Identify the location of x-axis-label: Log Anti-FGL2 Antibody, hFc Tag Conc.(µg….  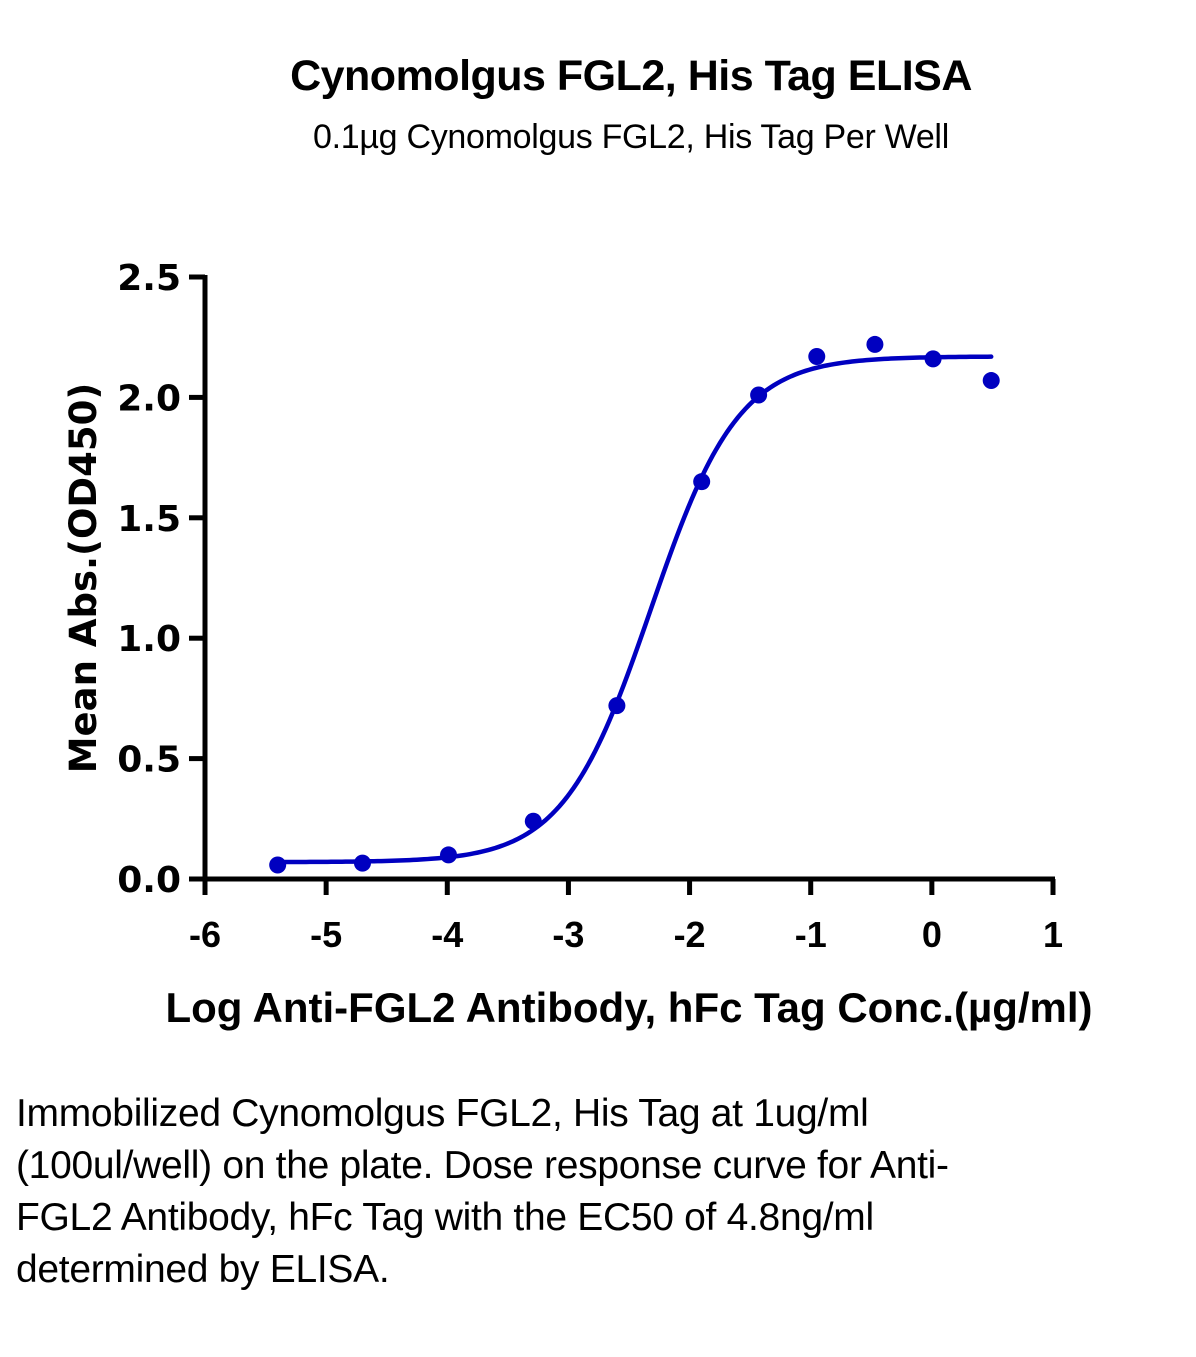
(628, 1007).